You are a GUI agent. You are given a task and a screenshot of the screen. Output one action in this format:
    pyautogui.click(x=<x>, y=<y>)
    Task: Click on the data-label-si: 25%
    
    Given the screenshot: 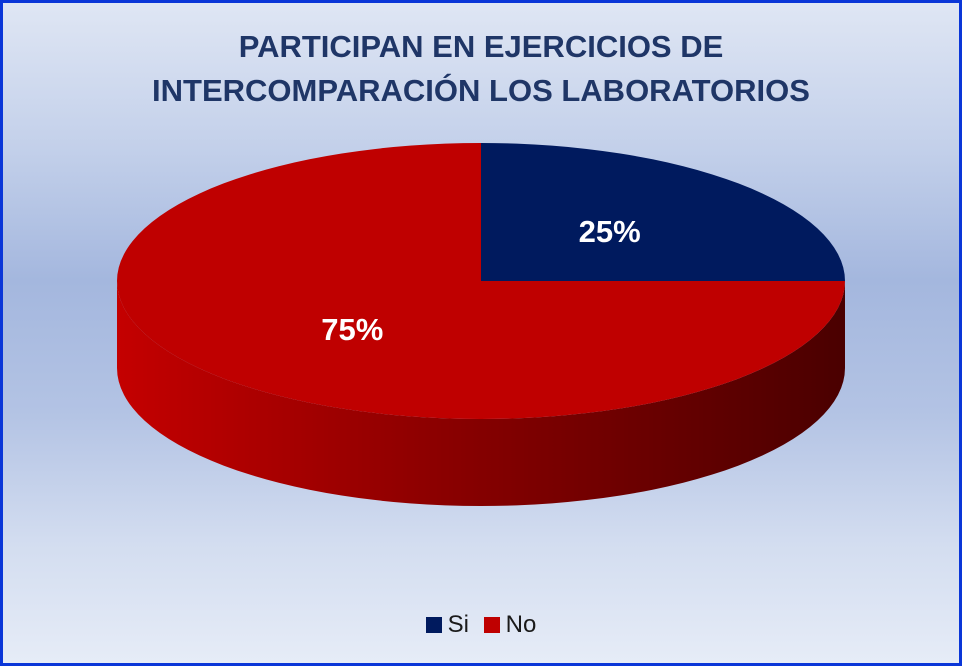 What is the action you would take?
    pyautogui.click(x=610, y=231)
    